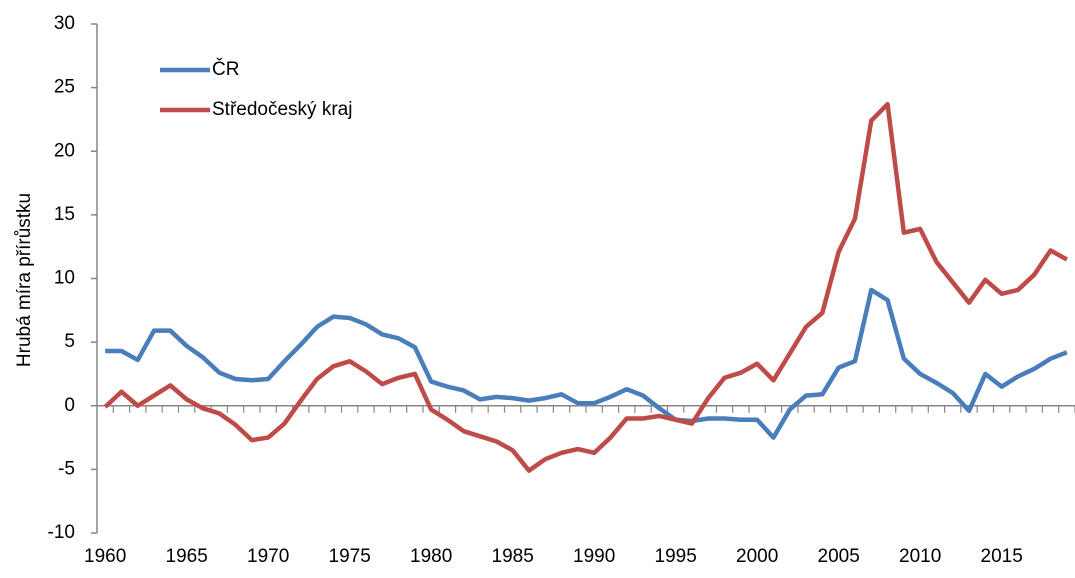  Describe the element at coordinates (69, 405) in the screenshot. I see `y-tick-label: 0` at that location.